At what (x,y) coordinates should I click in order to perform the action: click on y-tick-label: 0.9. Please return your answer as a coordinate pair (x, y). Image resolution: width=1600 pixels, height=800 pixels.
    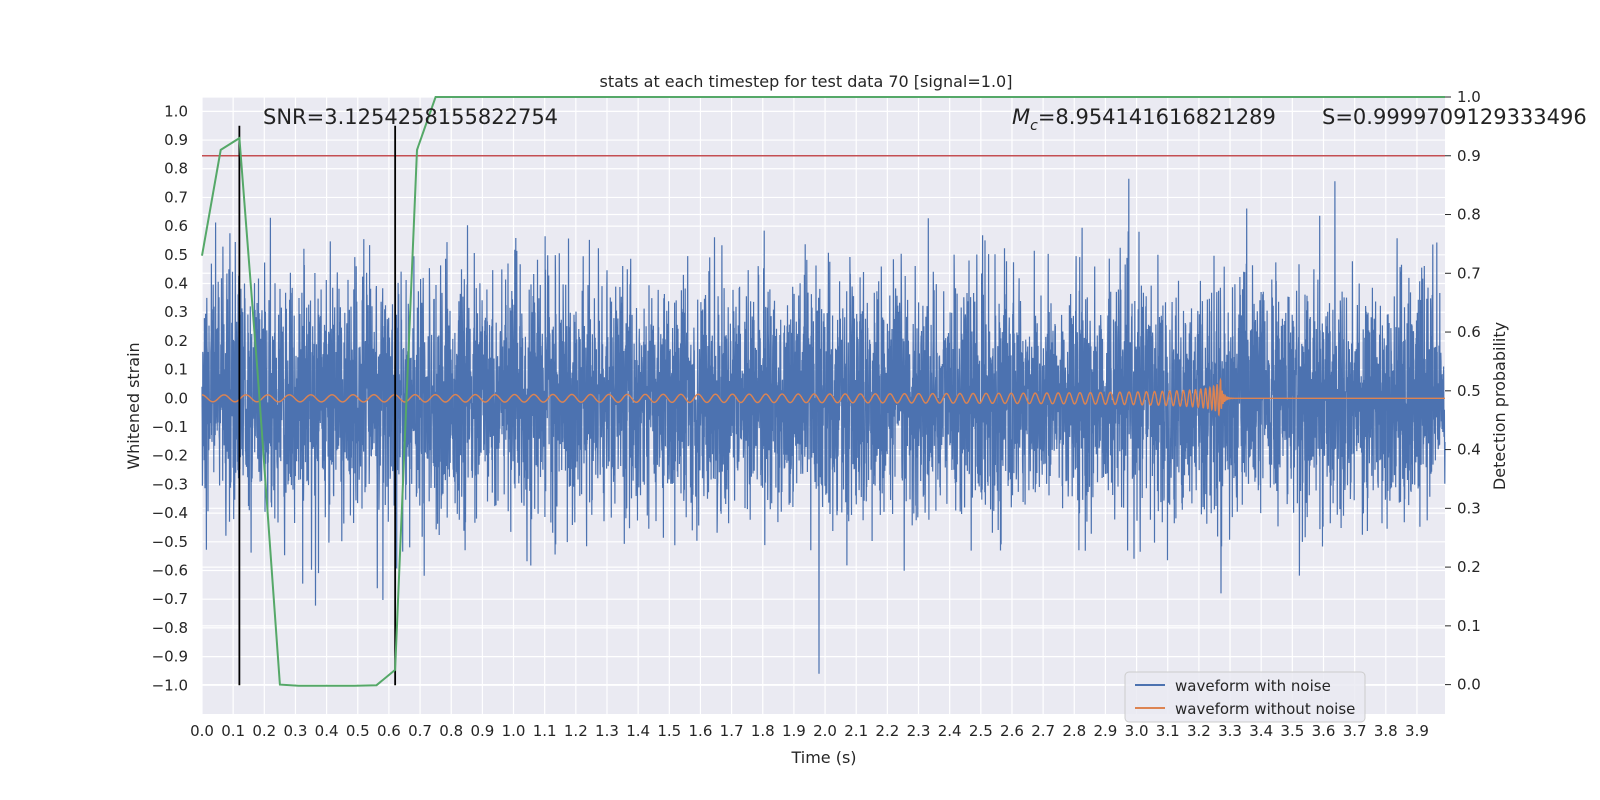
    Looking at the image, I should click on (176, 140).